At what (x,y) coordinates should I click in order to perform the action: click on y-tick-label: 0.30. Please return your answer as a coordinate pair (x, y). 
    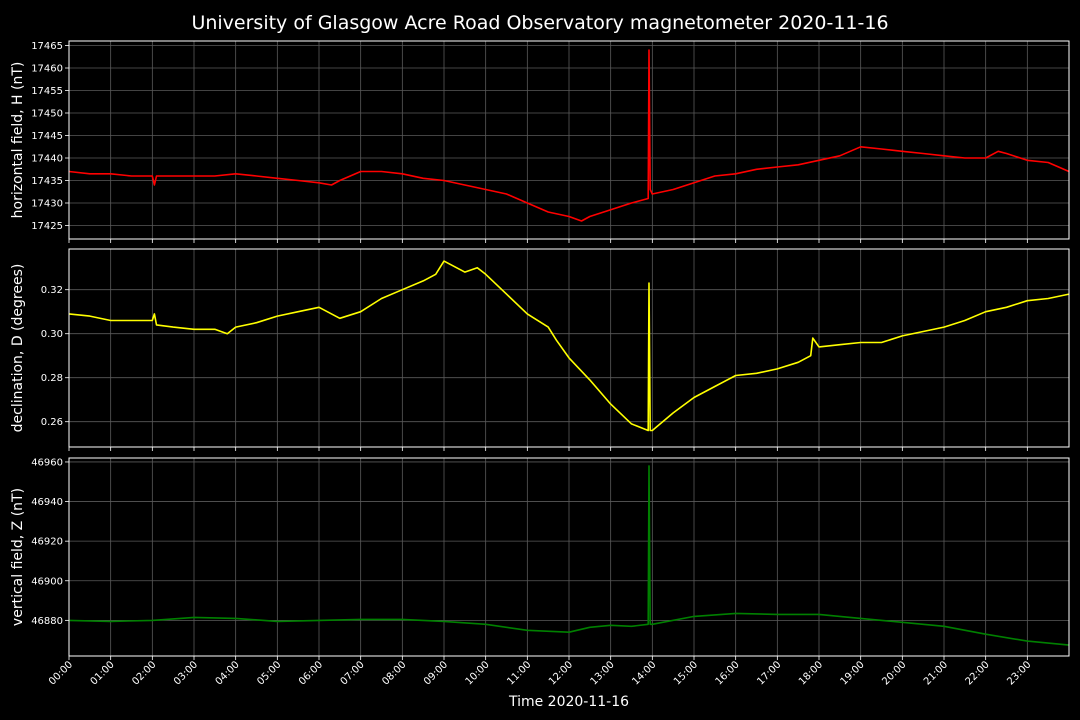
    Looking at the image, I should click on (52, 334).